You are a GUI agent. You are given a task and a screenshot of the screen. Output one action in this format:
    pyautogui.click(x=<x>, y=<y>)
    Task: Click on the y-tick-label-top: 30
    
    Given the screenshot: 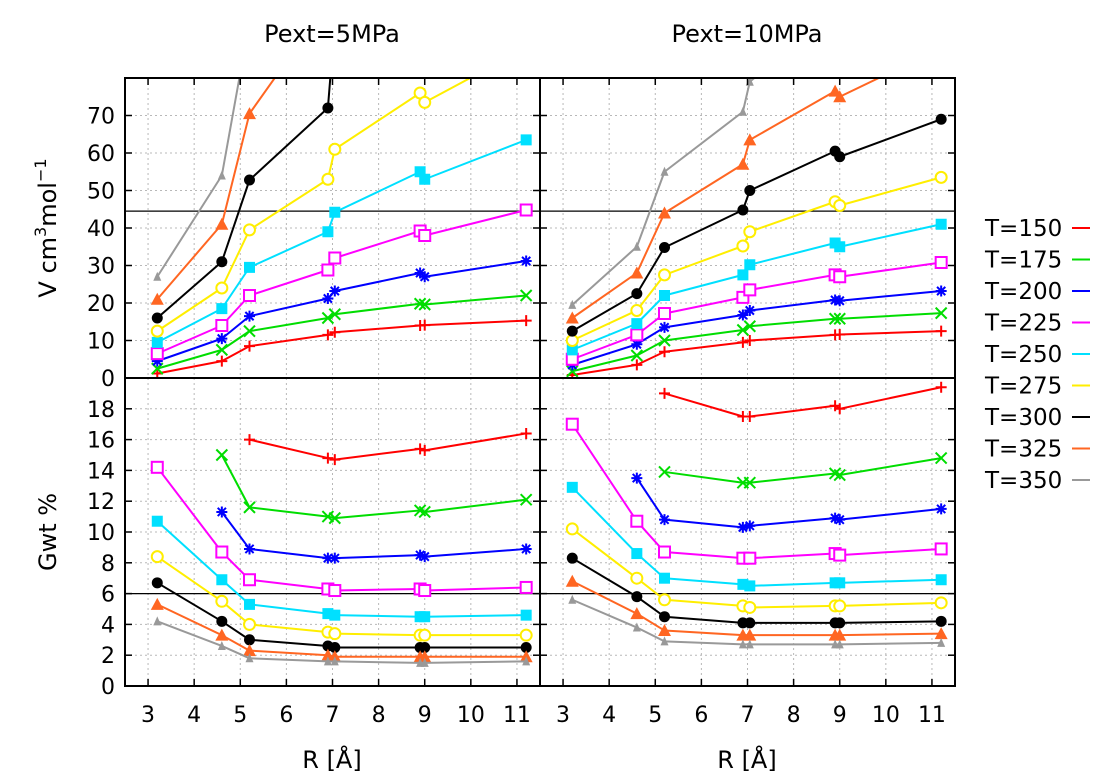 What is the action you would take?
    pyautogui.click(x=101, y=267)
    